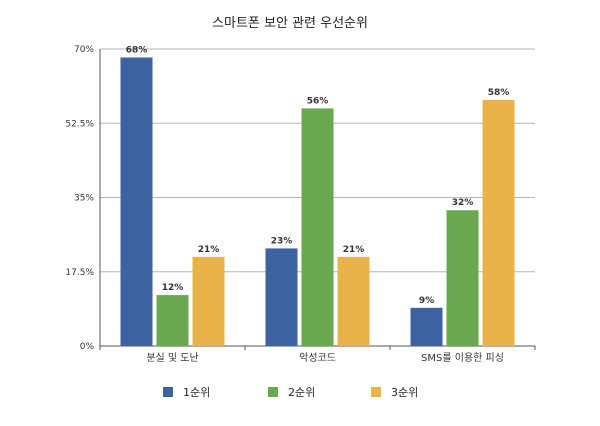  What do you see at coordinates (317, 358) in the screenshot?
I see `x-category-label: 악성코드` at bounding box center [317, 358].